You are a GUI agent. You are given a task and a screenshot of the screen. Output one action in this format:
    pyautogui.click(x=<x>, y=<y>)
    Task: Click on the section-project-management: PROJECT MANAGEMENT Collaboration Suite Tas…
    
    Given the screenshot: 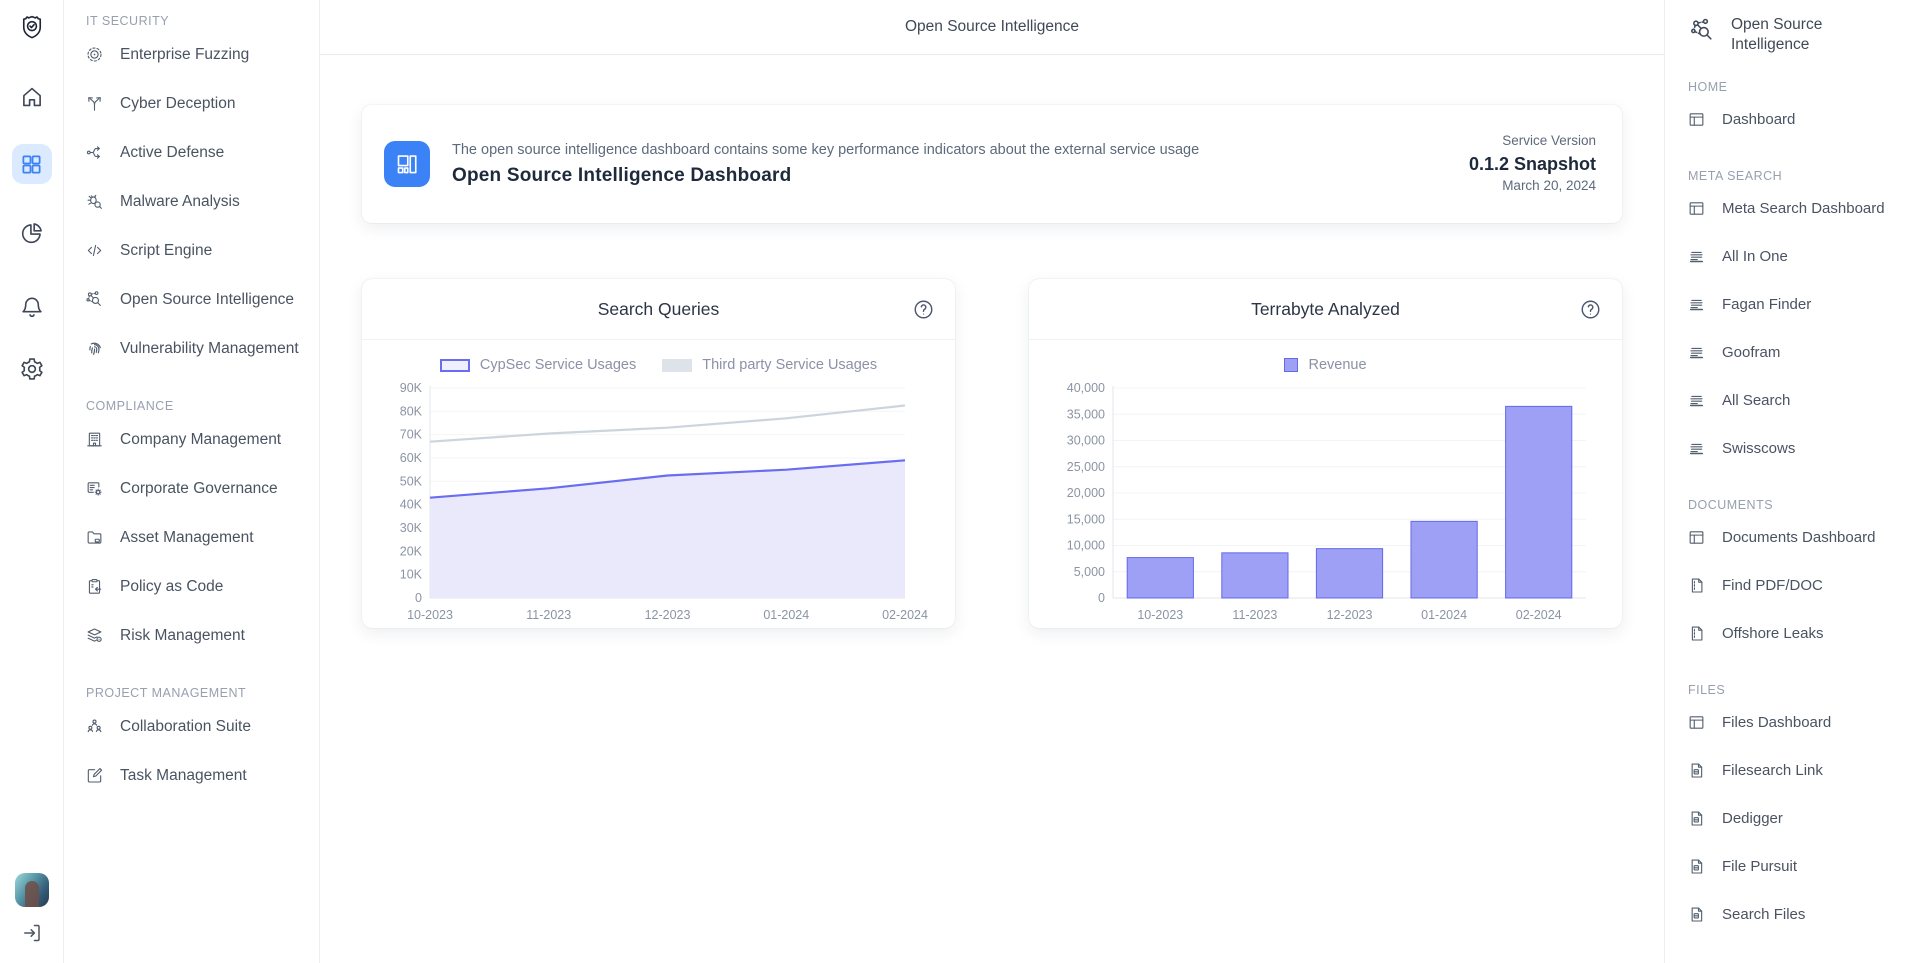 What is the action you would take?
    pyautogui.click(x=194, y=743)
    